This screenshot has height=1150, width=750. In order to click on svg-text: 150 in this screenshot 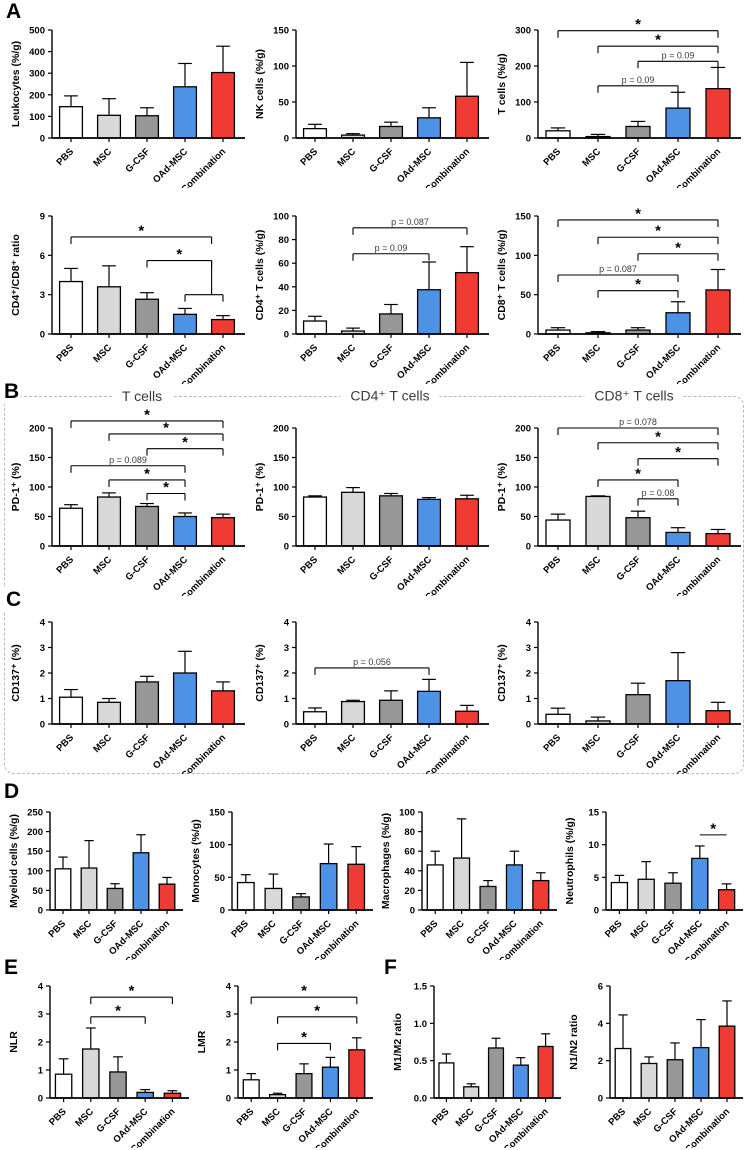, I will do `click(35, 852)`.